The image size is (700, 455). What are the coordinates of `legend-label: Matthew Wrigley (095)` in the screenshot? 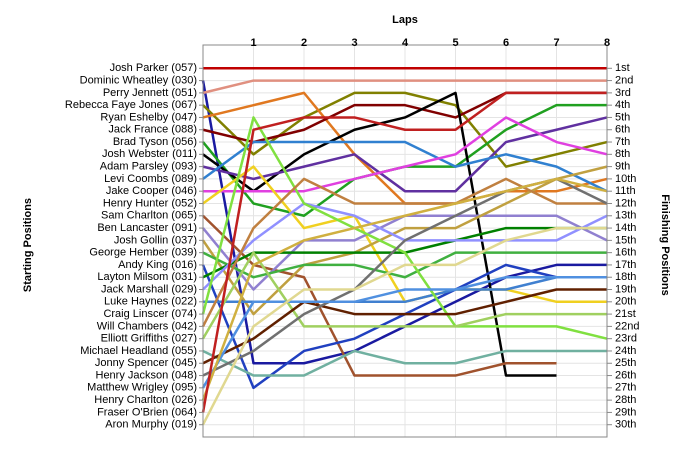 It's located at (142, 388).